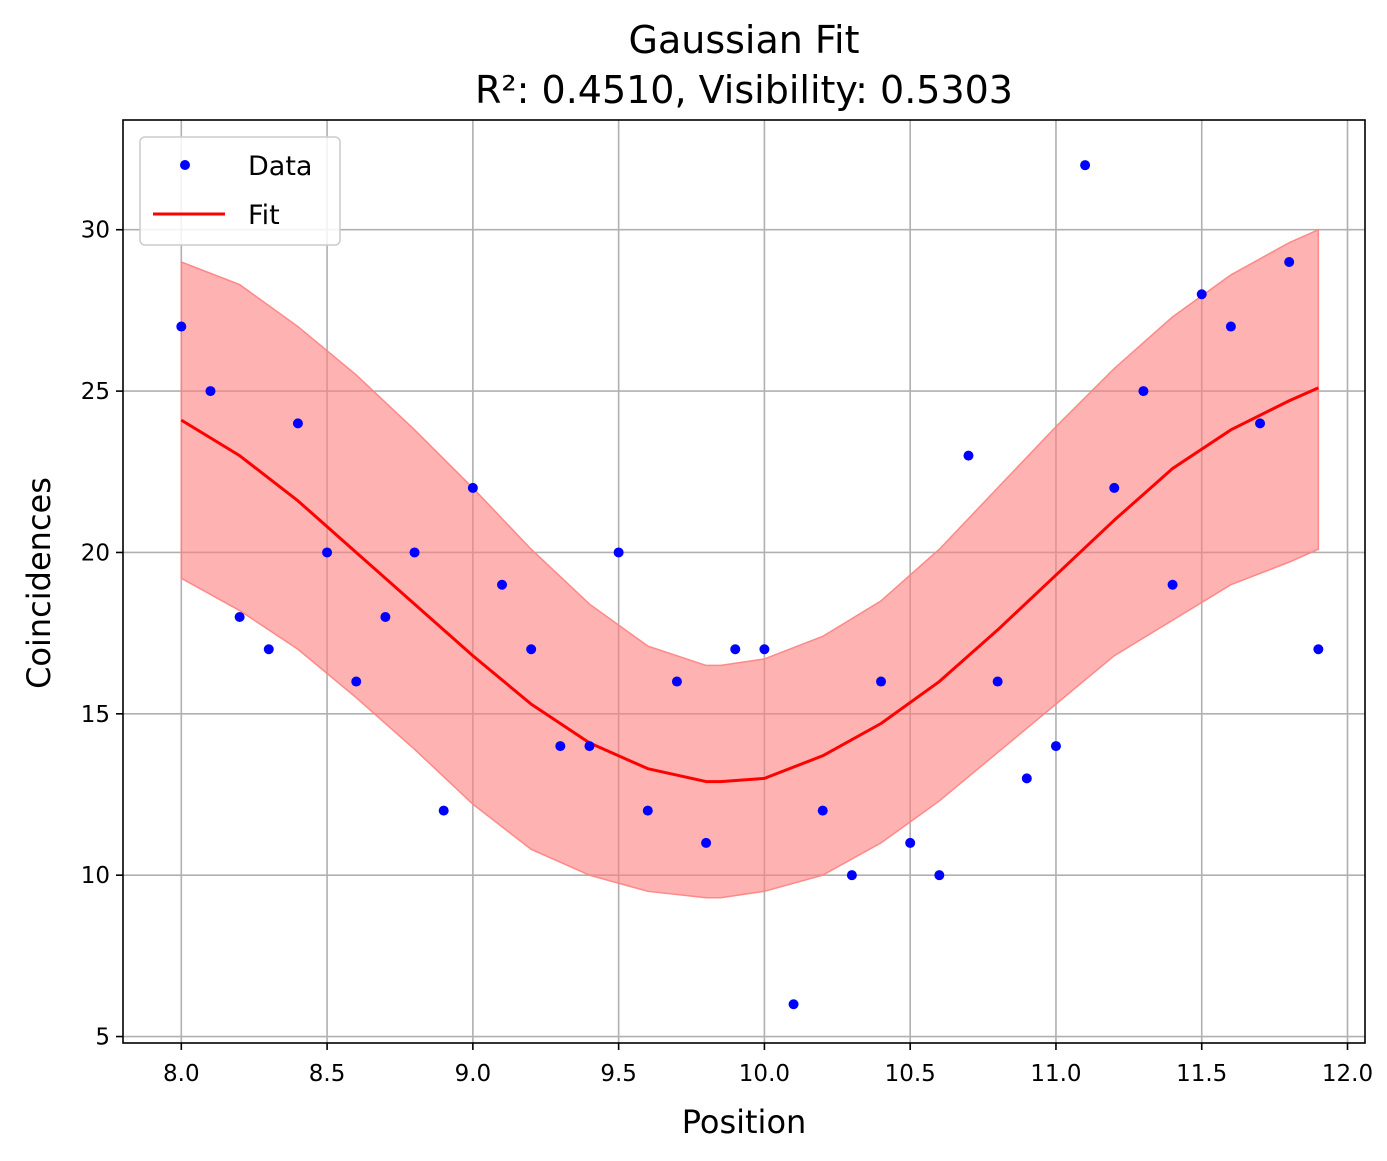 The width and height of the screenshot is (1387, 1161). What do you see at coordinates (1201, 1074) in the screenshot?
I see `x-tick-label: 11.5` at bounding box center [1201, 1074].